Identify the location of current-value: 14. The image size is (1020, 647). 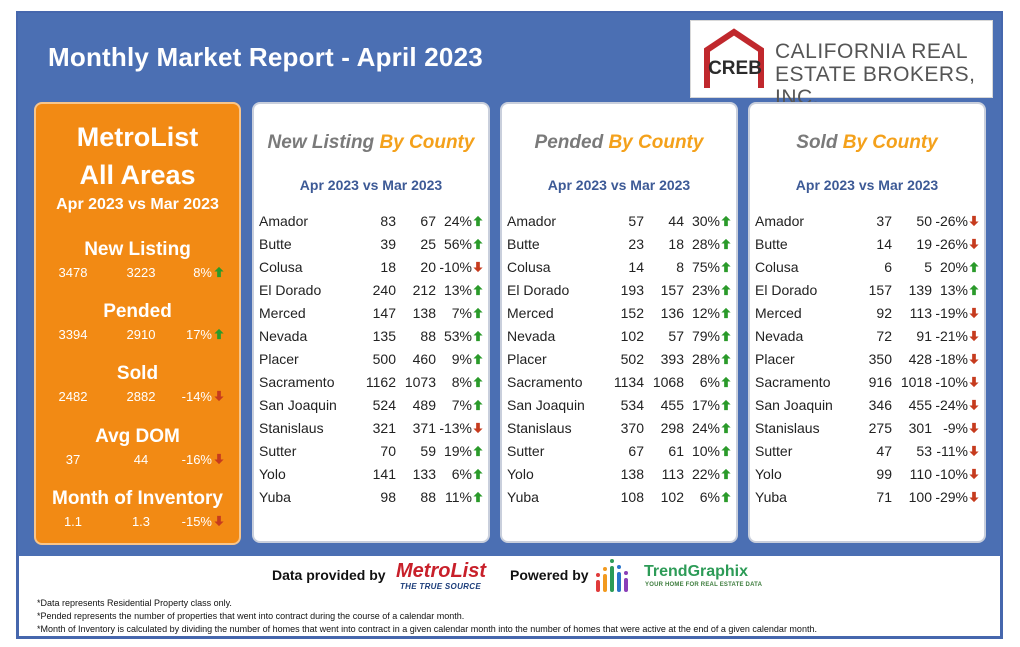
(636, 267).